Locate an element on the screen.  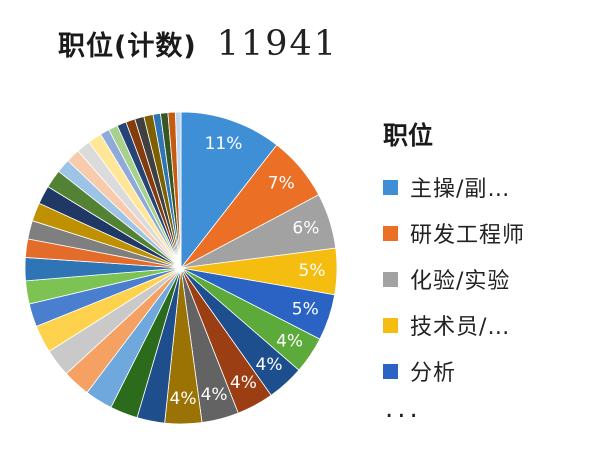
legend-item: 分析 is located at coordinates (454, 371).